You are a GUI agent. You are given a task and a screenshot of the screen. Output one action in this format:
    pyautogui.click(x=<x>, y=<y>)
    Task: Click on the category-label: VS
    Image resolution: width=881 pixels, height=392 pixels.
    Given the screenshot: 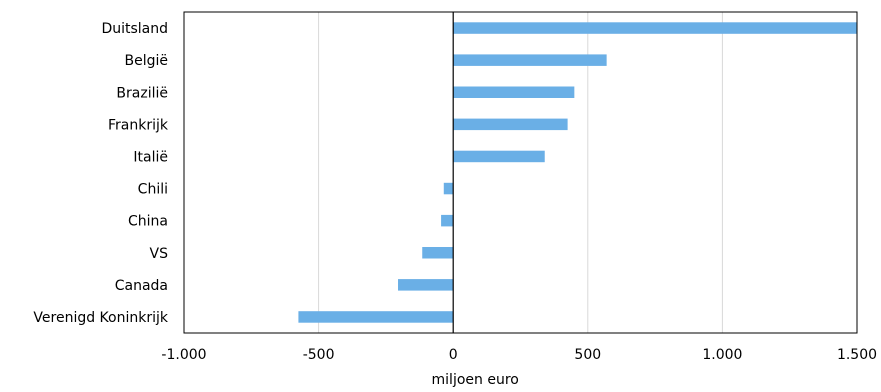 What is the action you would take?
    pyautogui.click(x=159, y=254)
    